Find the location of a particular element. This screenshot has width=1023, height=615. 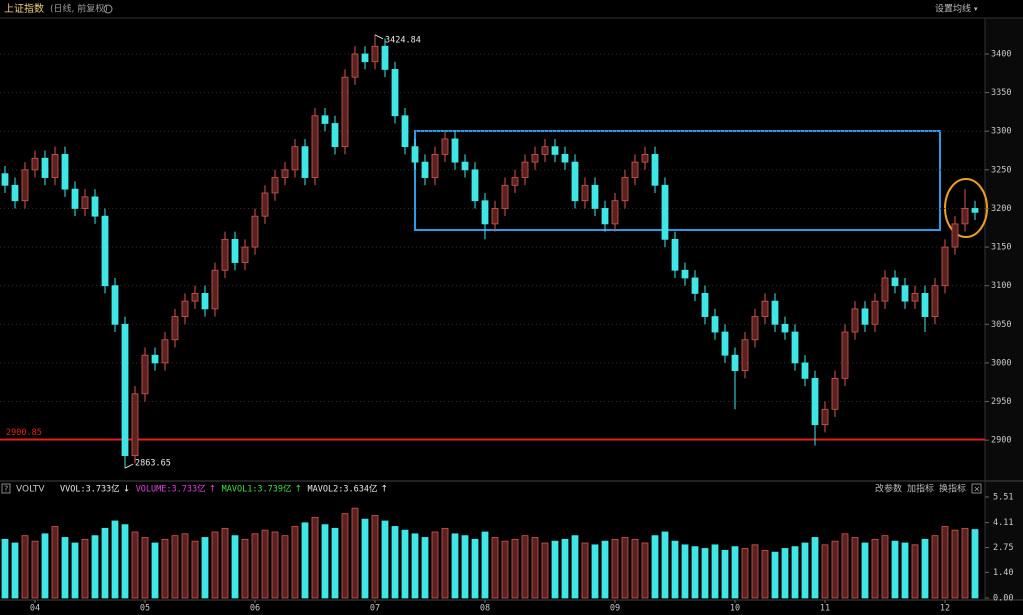

x-tick-label: 10 is located at coordinates (735, 609).